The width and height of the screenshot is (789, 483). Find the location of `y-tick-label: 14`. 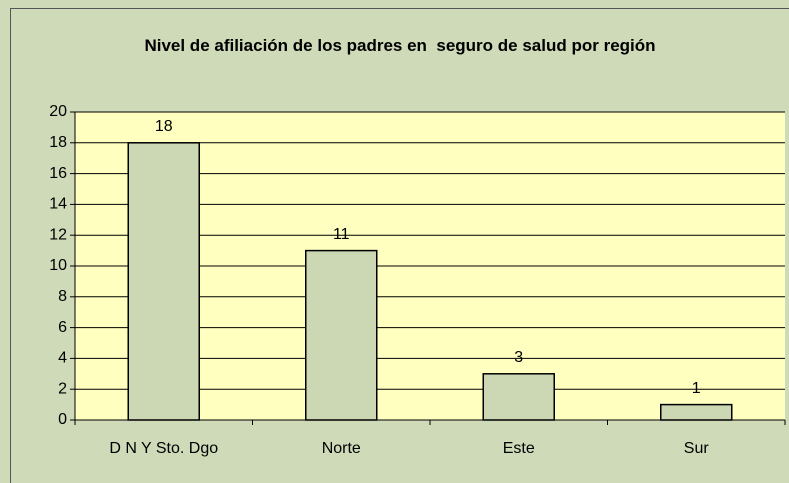

y-tick-label: 14 is located at coordinates (58, 204).